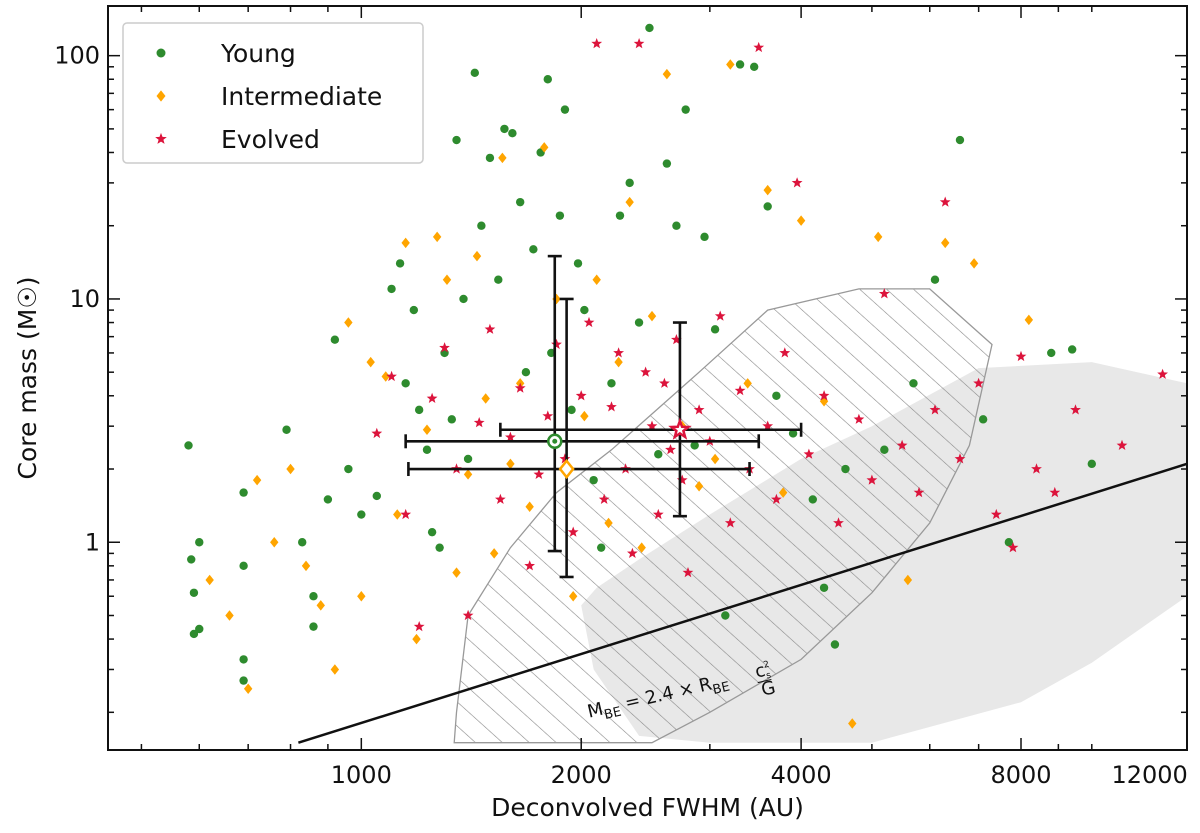 The height and width of the screenshot is (833, 1200). Describe the element at coordinates (765, 680) in the screenshot. I see `be-annotation-fraction: cs2 G` at that location.